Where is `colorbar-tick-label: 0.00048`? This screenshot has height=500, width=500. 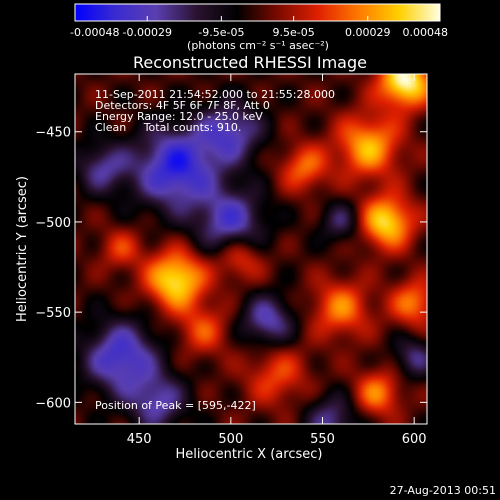
colorbar-tick-label: 0.00048 is located at coordinates (426, 32).